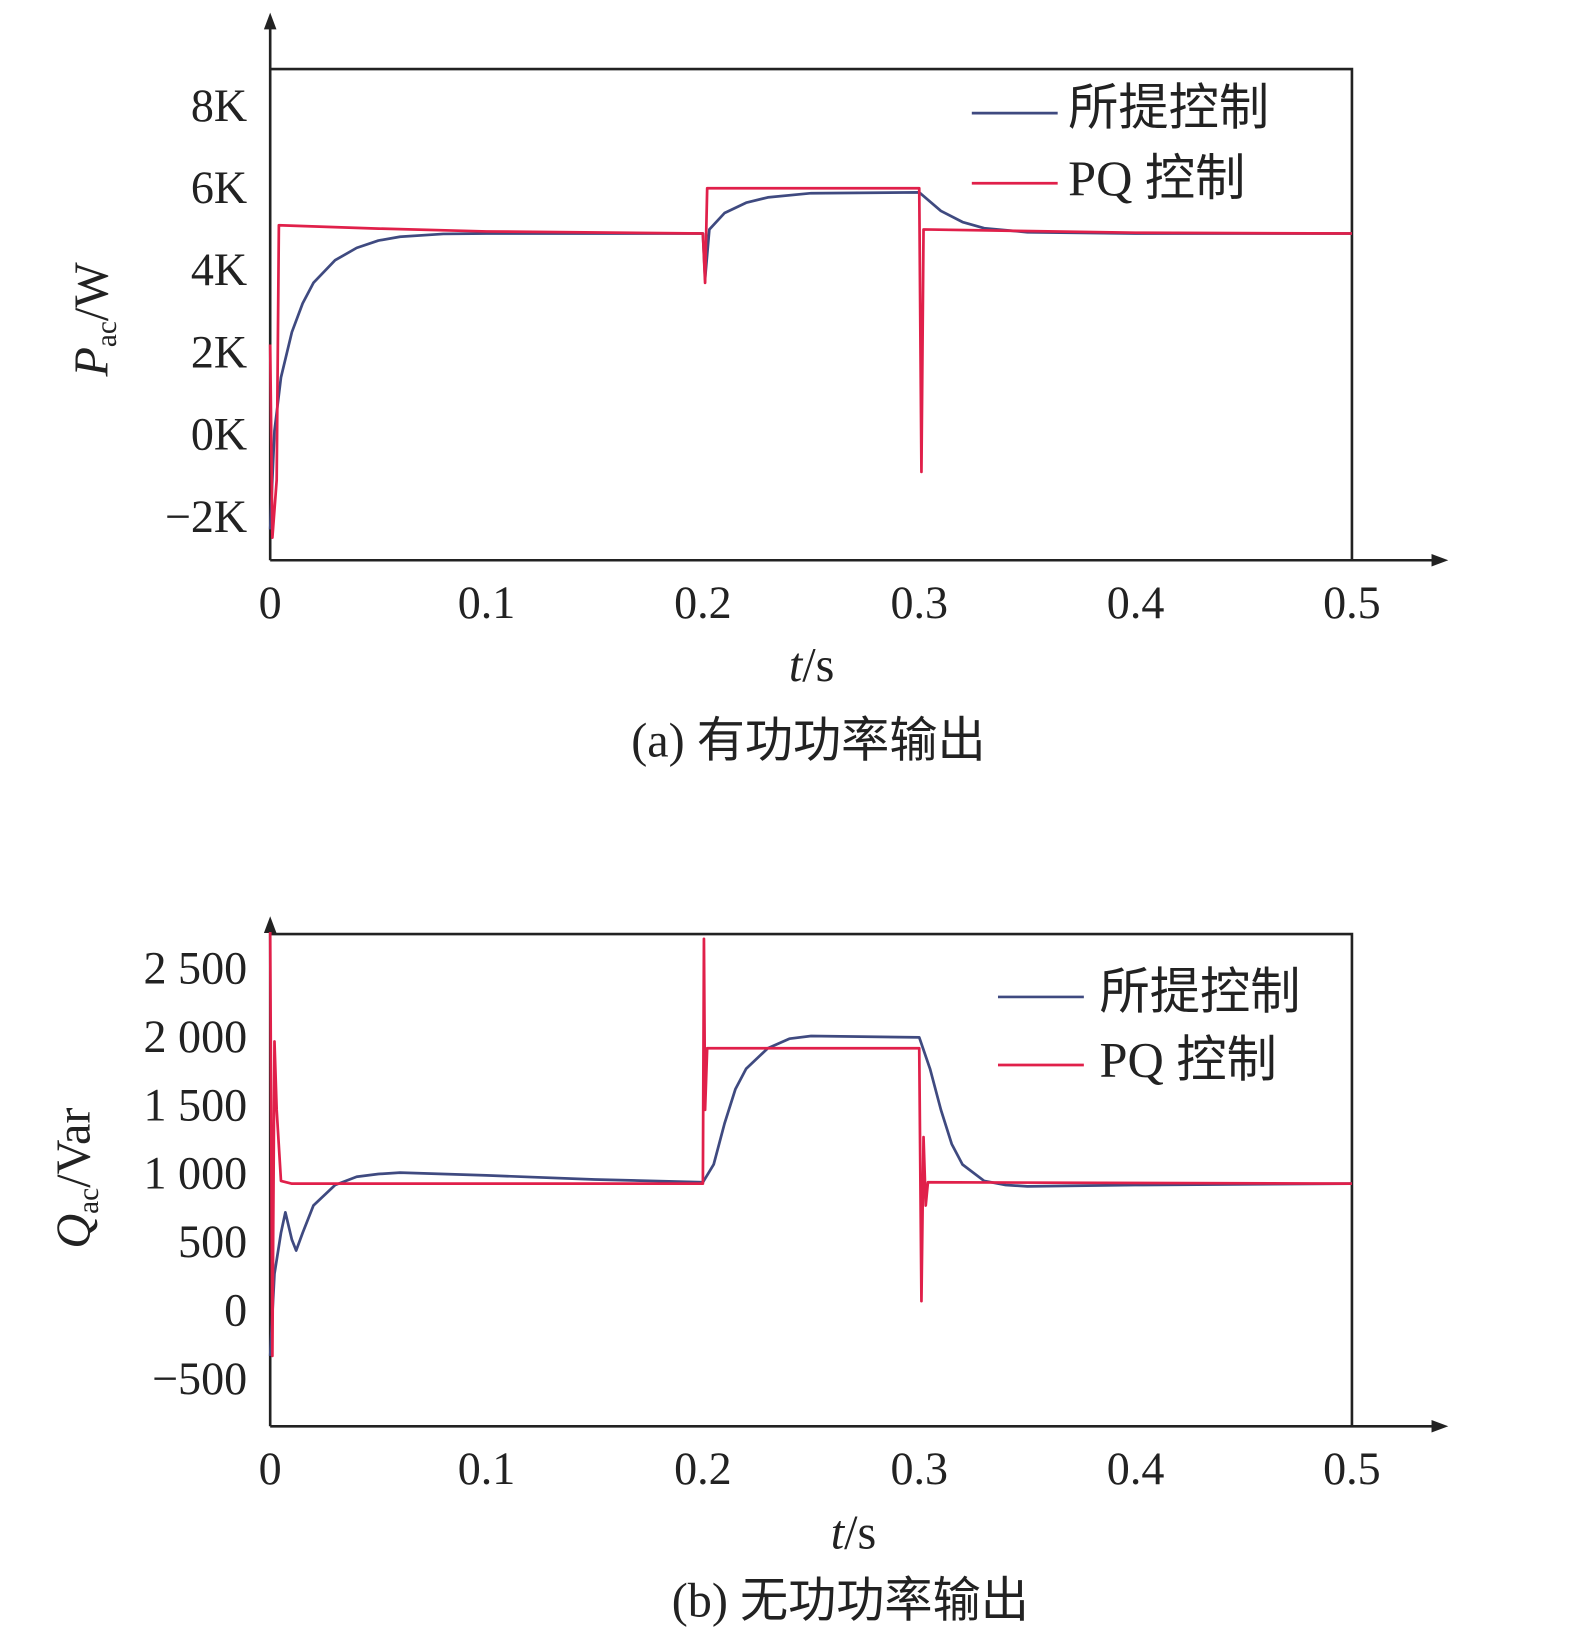  Describe the element at coordinates (219, 105) in the screenshot. I see `y-tick-label: 8K` at that location.